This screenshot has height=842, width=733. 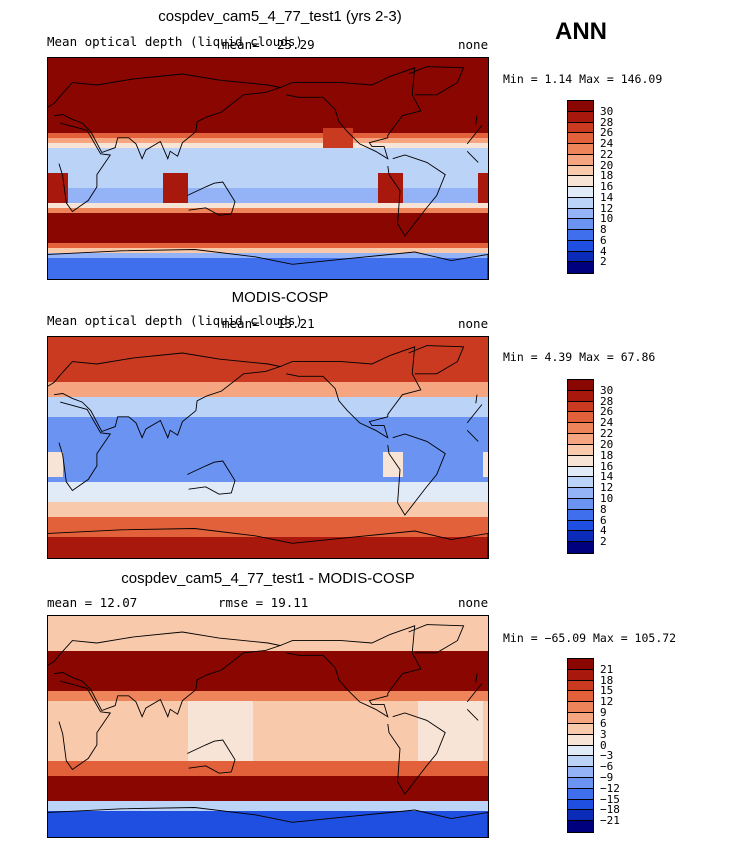 What do you see at coordinates (603, 734) in the screenshot?
I see `colorbar-tick-label: 3` at bounding box center [603, 734].